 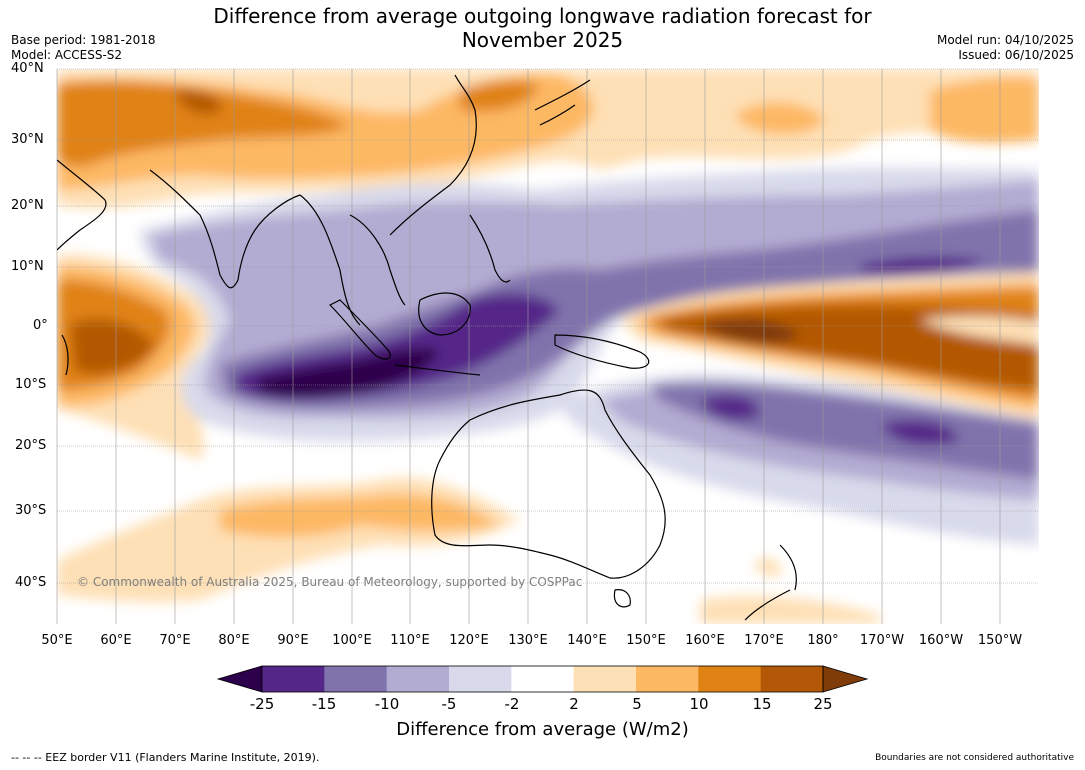 What do you see at coordinates (359, 329) in the screenshot?
I see `sumatra-coast` at bounding box center [359, 329].